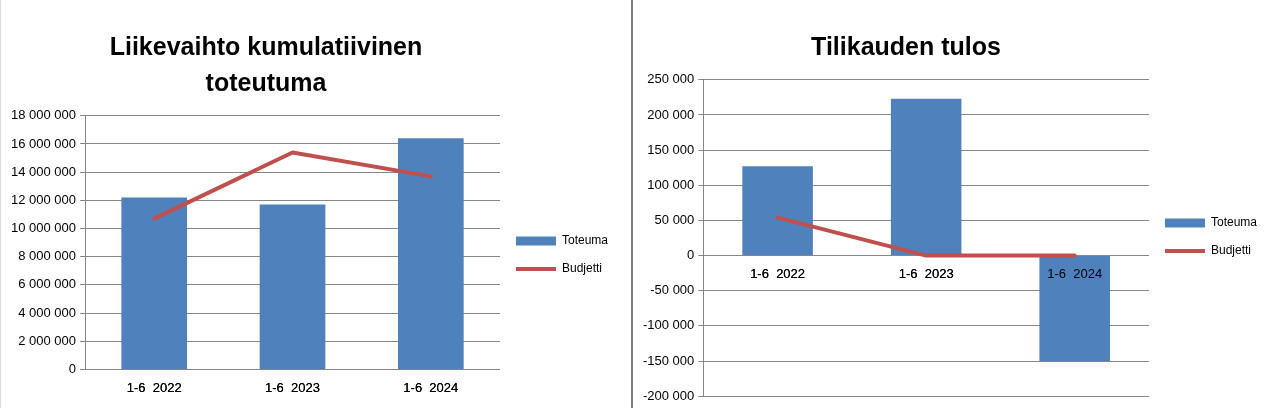 The height and width of the screenshot is (408, 1281). I want to click on y-tick-label: 2 000 000, so click(47, 340).